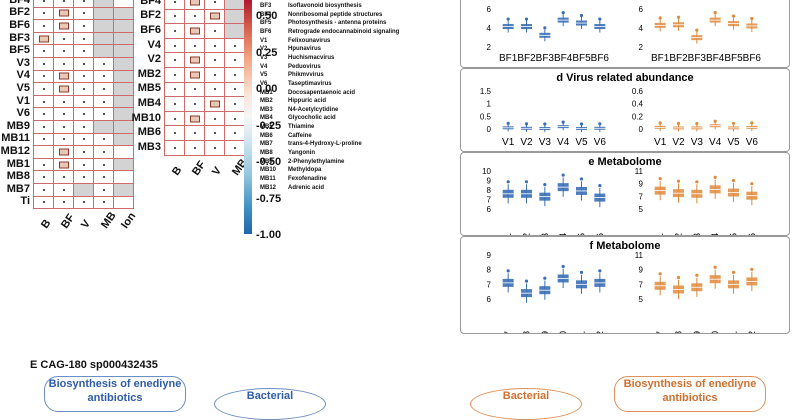  Describe the element at coordinates (264, 66) in the screenshot. I see `legend-code: V4` at that location.